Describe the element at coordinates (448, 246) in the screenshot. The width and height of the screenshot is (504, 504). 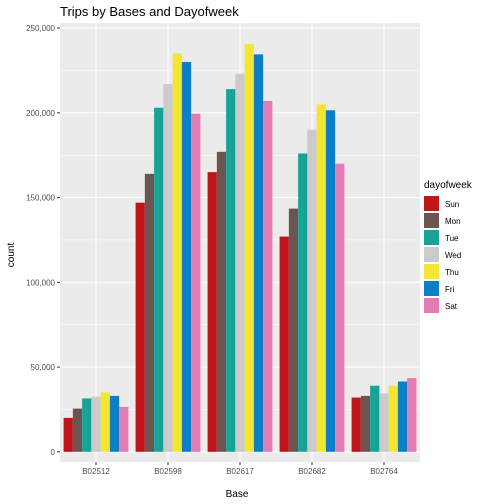
I see `legend: dayofweek Sun Mon Tue Wed Thu Fri Sat` at that location.